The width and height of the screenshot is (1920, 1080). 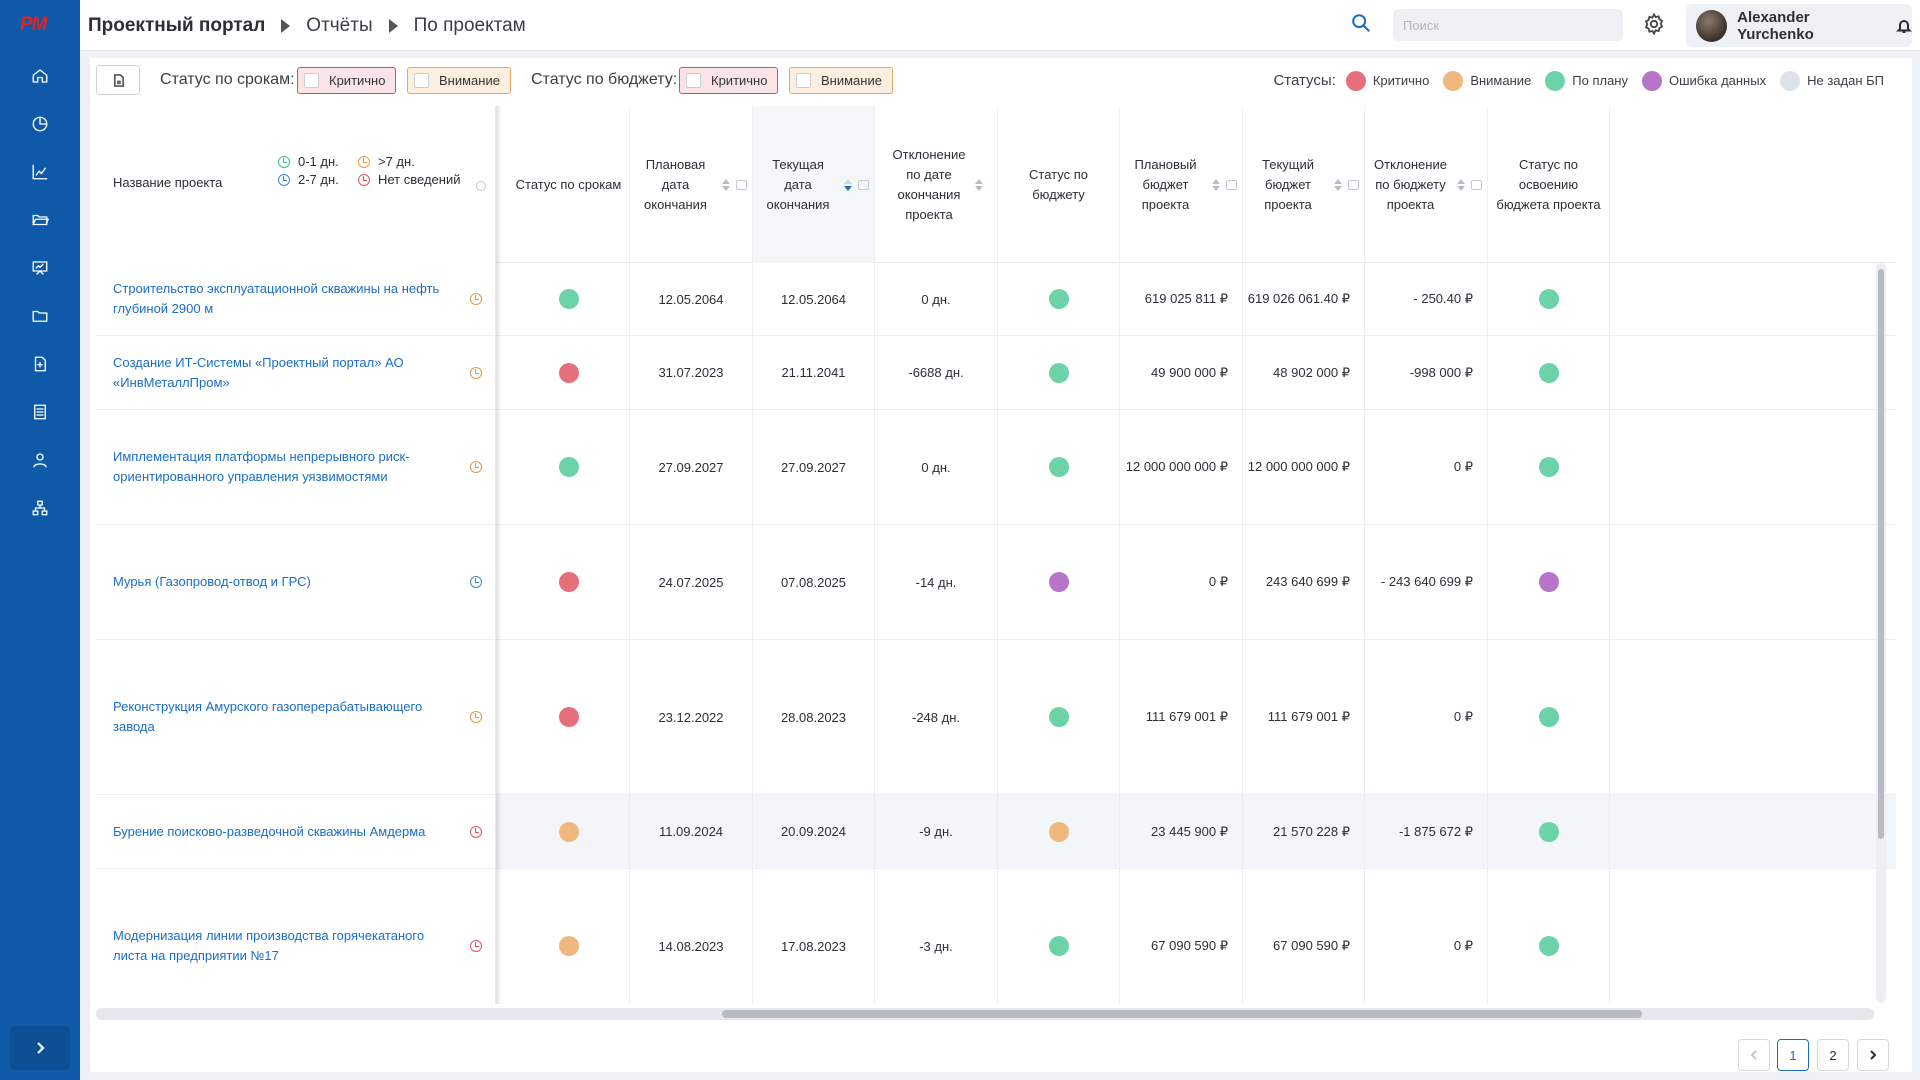 I want to click on search-icon, so click(x=1363, y=25).